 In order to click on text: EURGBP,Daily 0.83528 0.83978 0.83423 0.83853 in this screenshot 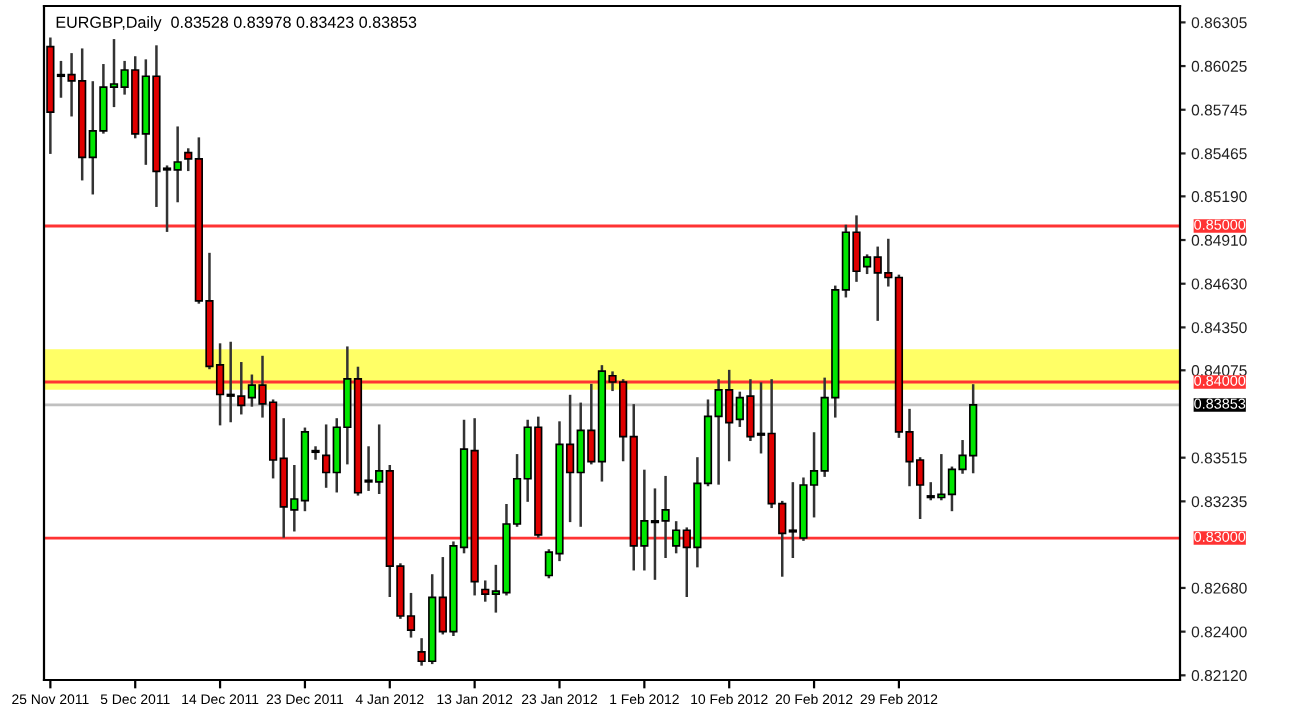, I will do `click(236, 24)`.